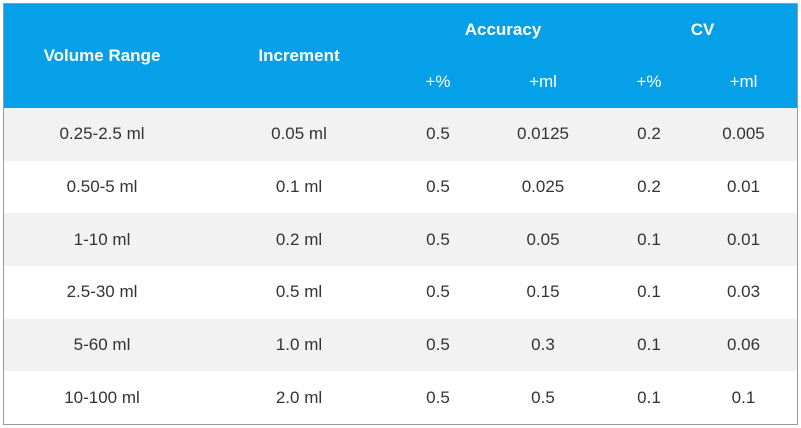 This screenshot has width=801, height=428. I want to click on header-cv-ml: +ml, so click(743, 82).